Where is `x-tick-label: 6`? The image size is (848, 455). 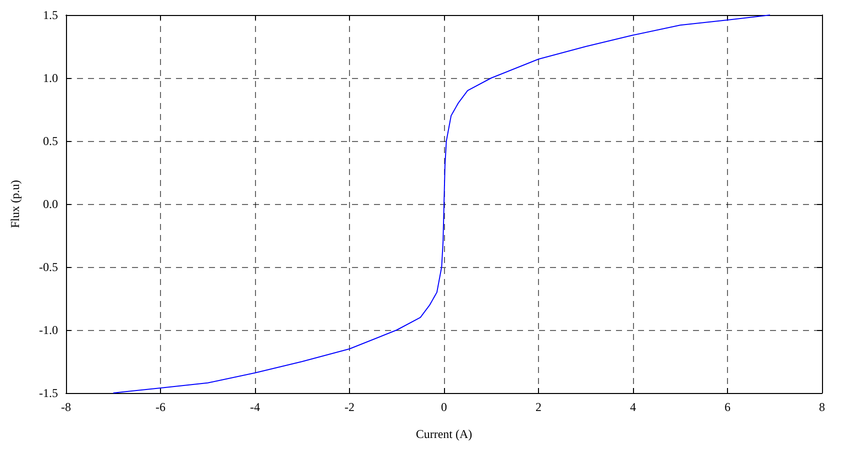 x-tick-label: 6 is located at coordinates (727, 407).